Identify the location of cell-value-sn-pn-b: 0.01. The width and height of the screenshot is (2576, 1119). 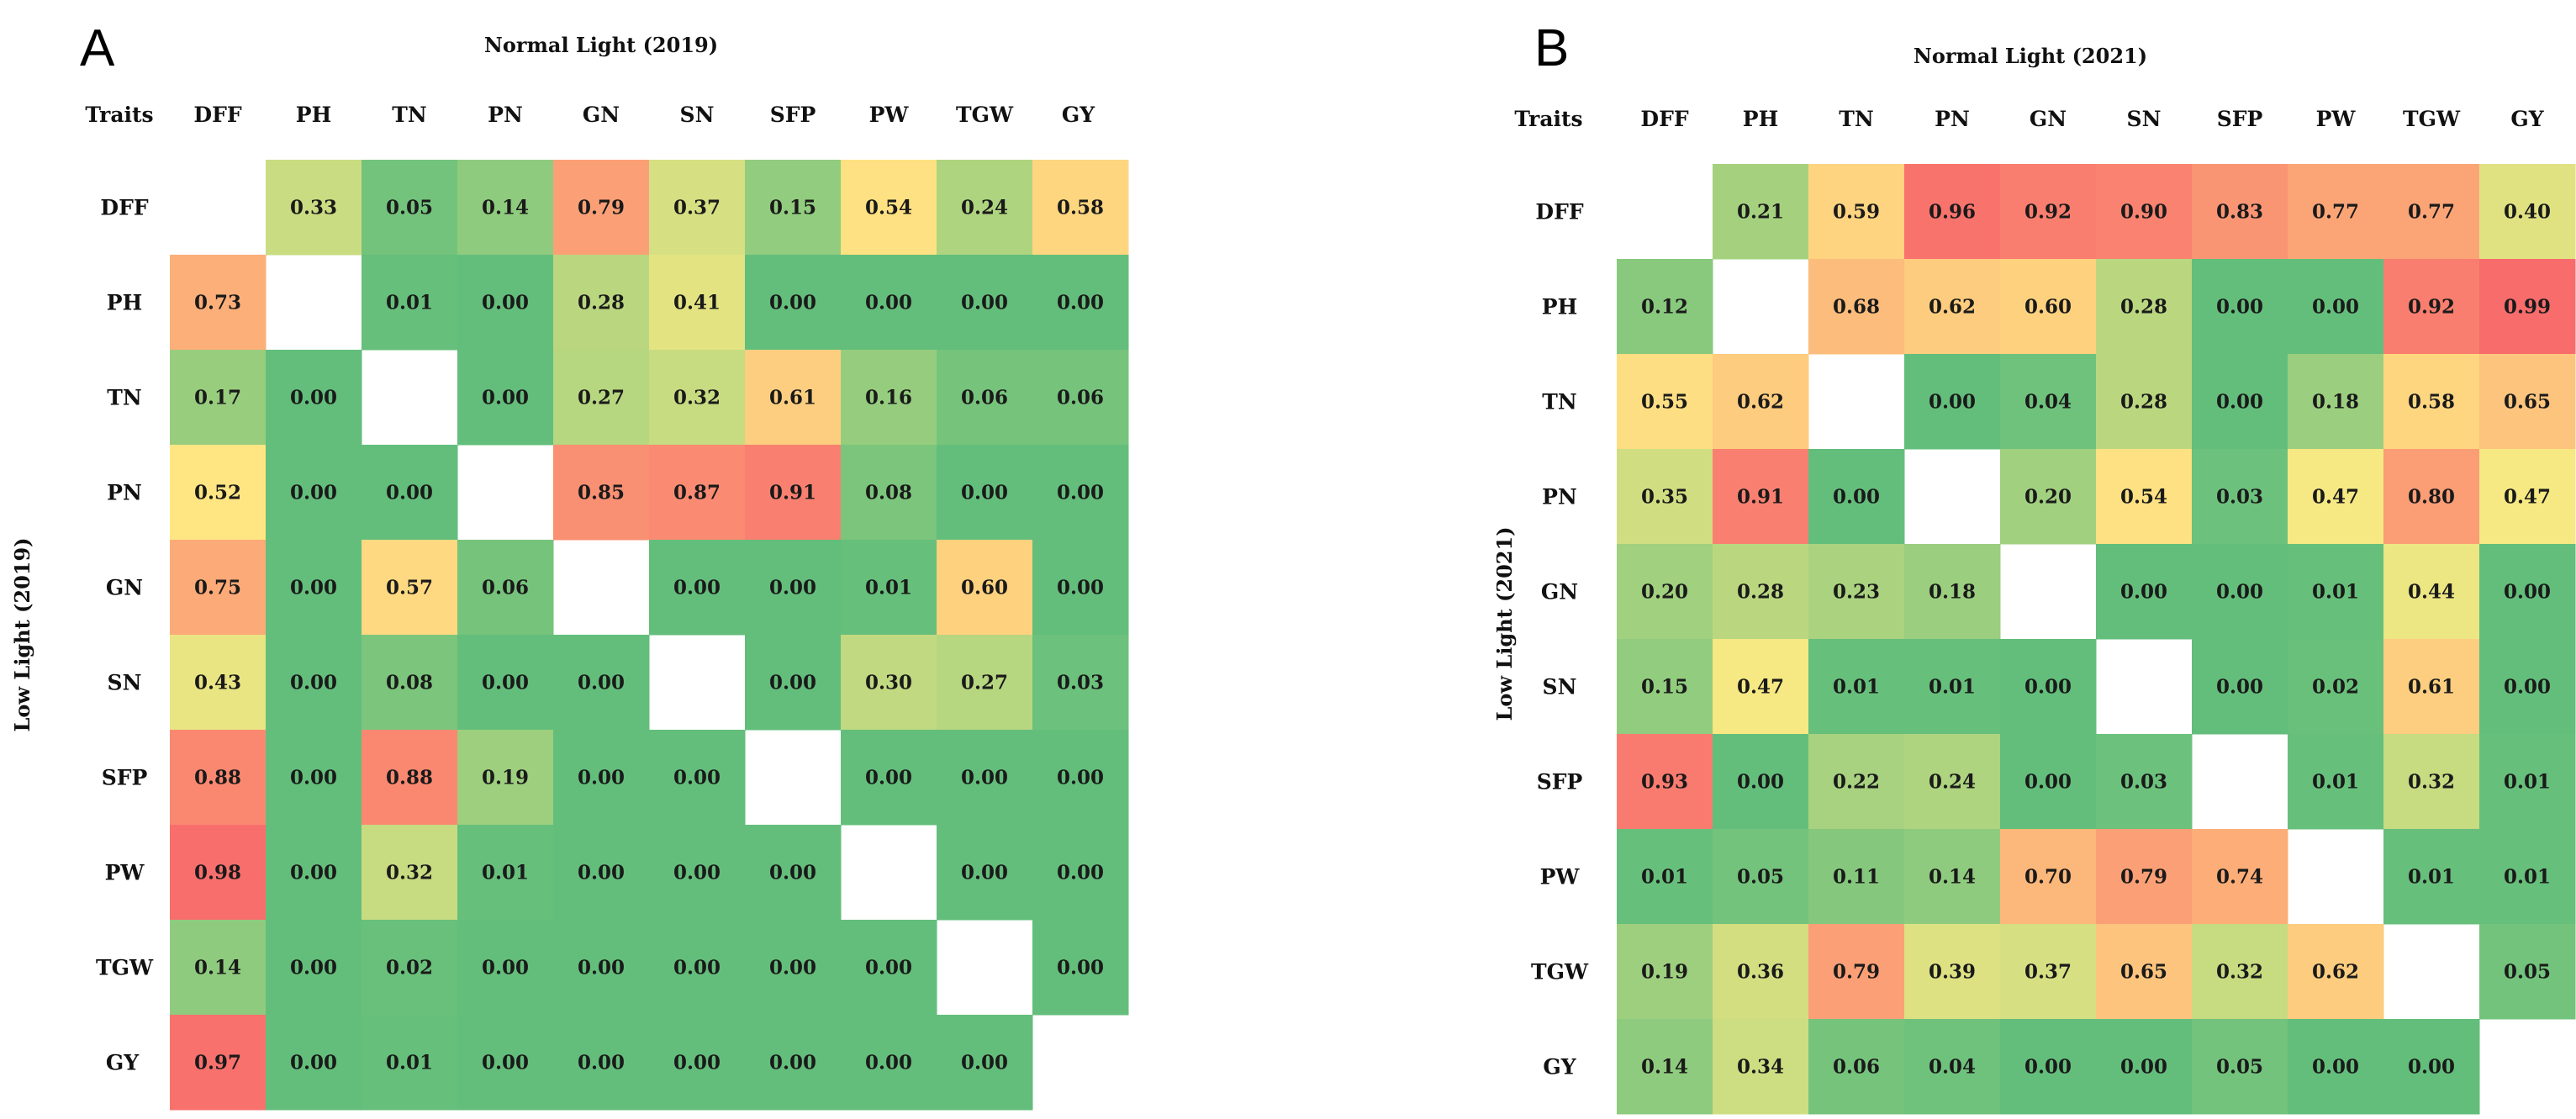
(1953, 687).